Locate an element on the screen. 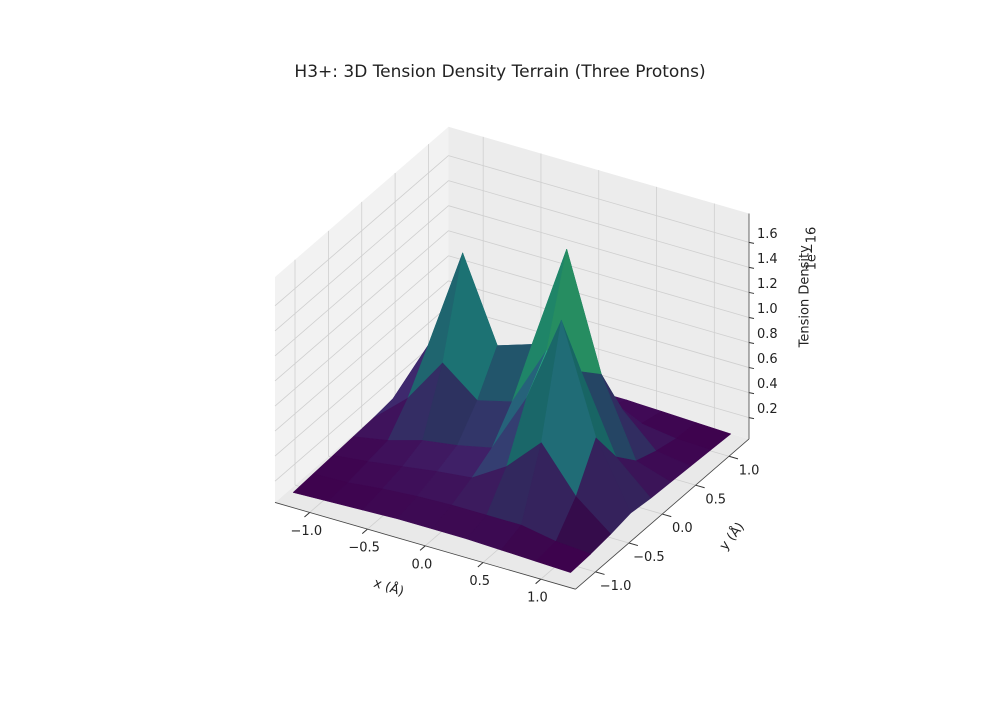  y-tick-label: 1.0 is located at coordinates (749, 470).